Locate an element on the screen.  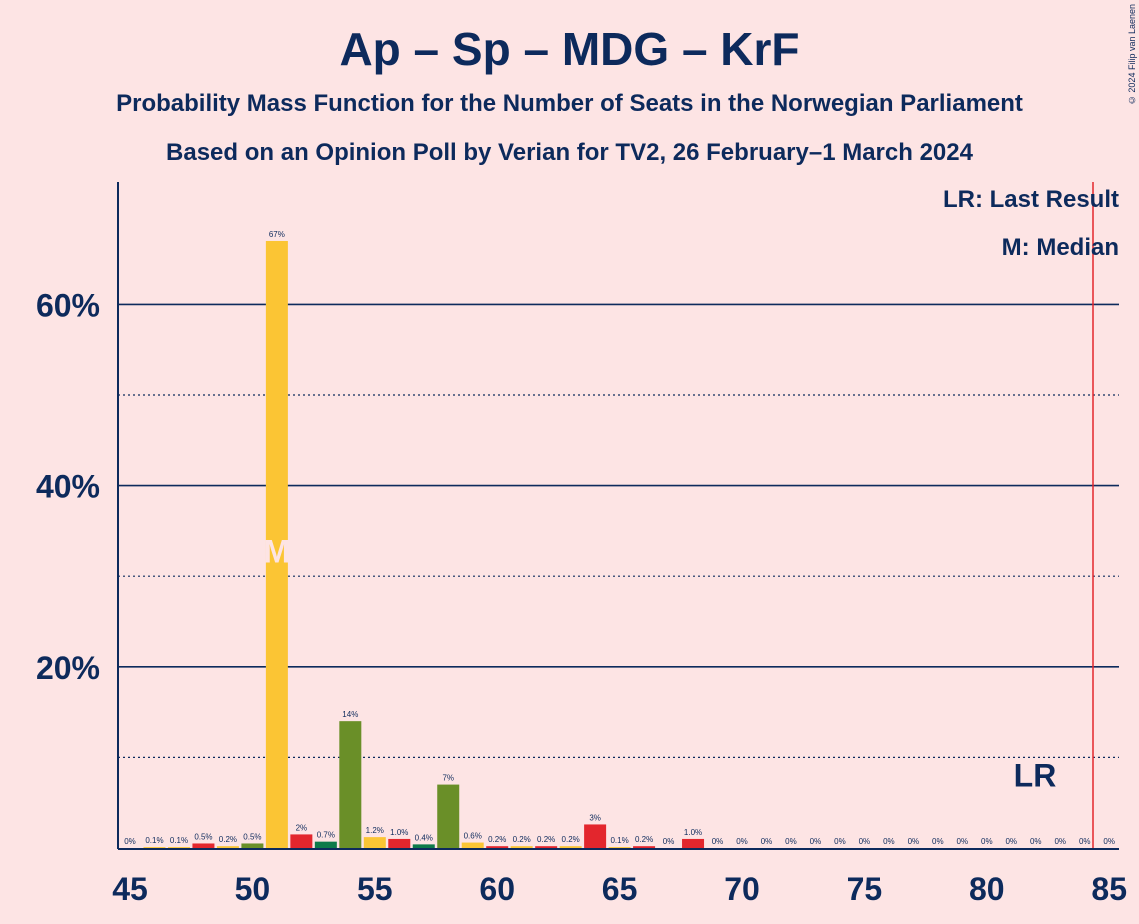
y-tick-label: 60% is located at coordinates (68, 305).